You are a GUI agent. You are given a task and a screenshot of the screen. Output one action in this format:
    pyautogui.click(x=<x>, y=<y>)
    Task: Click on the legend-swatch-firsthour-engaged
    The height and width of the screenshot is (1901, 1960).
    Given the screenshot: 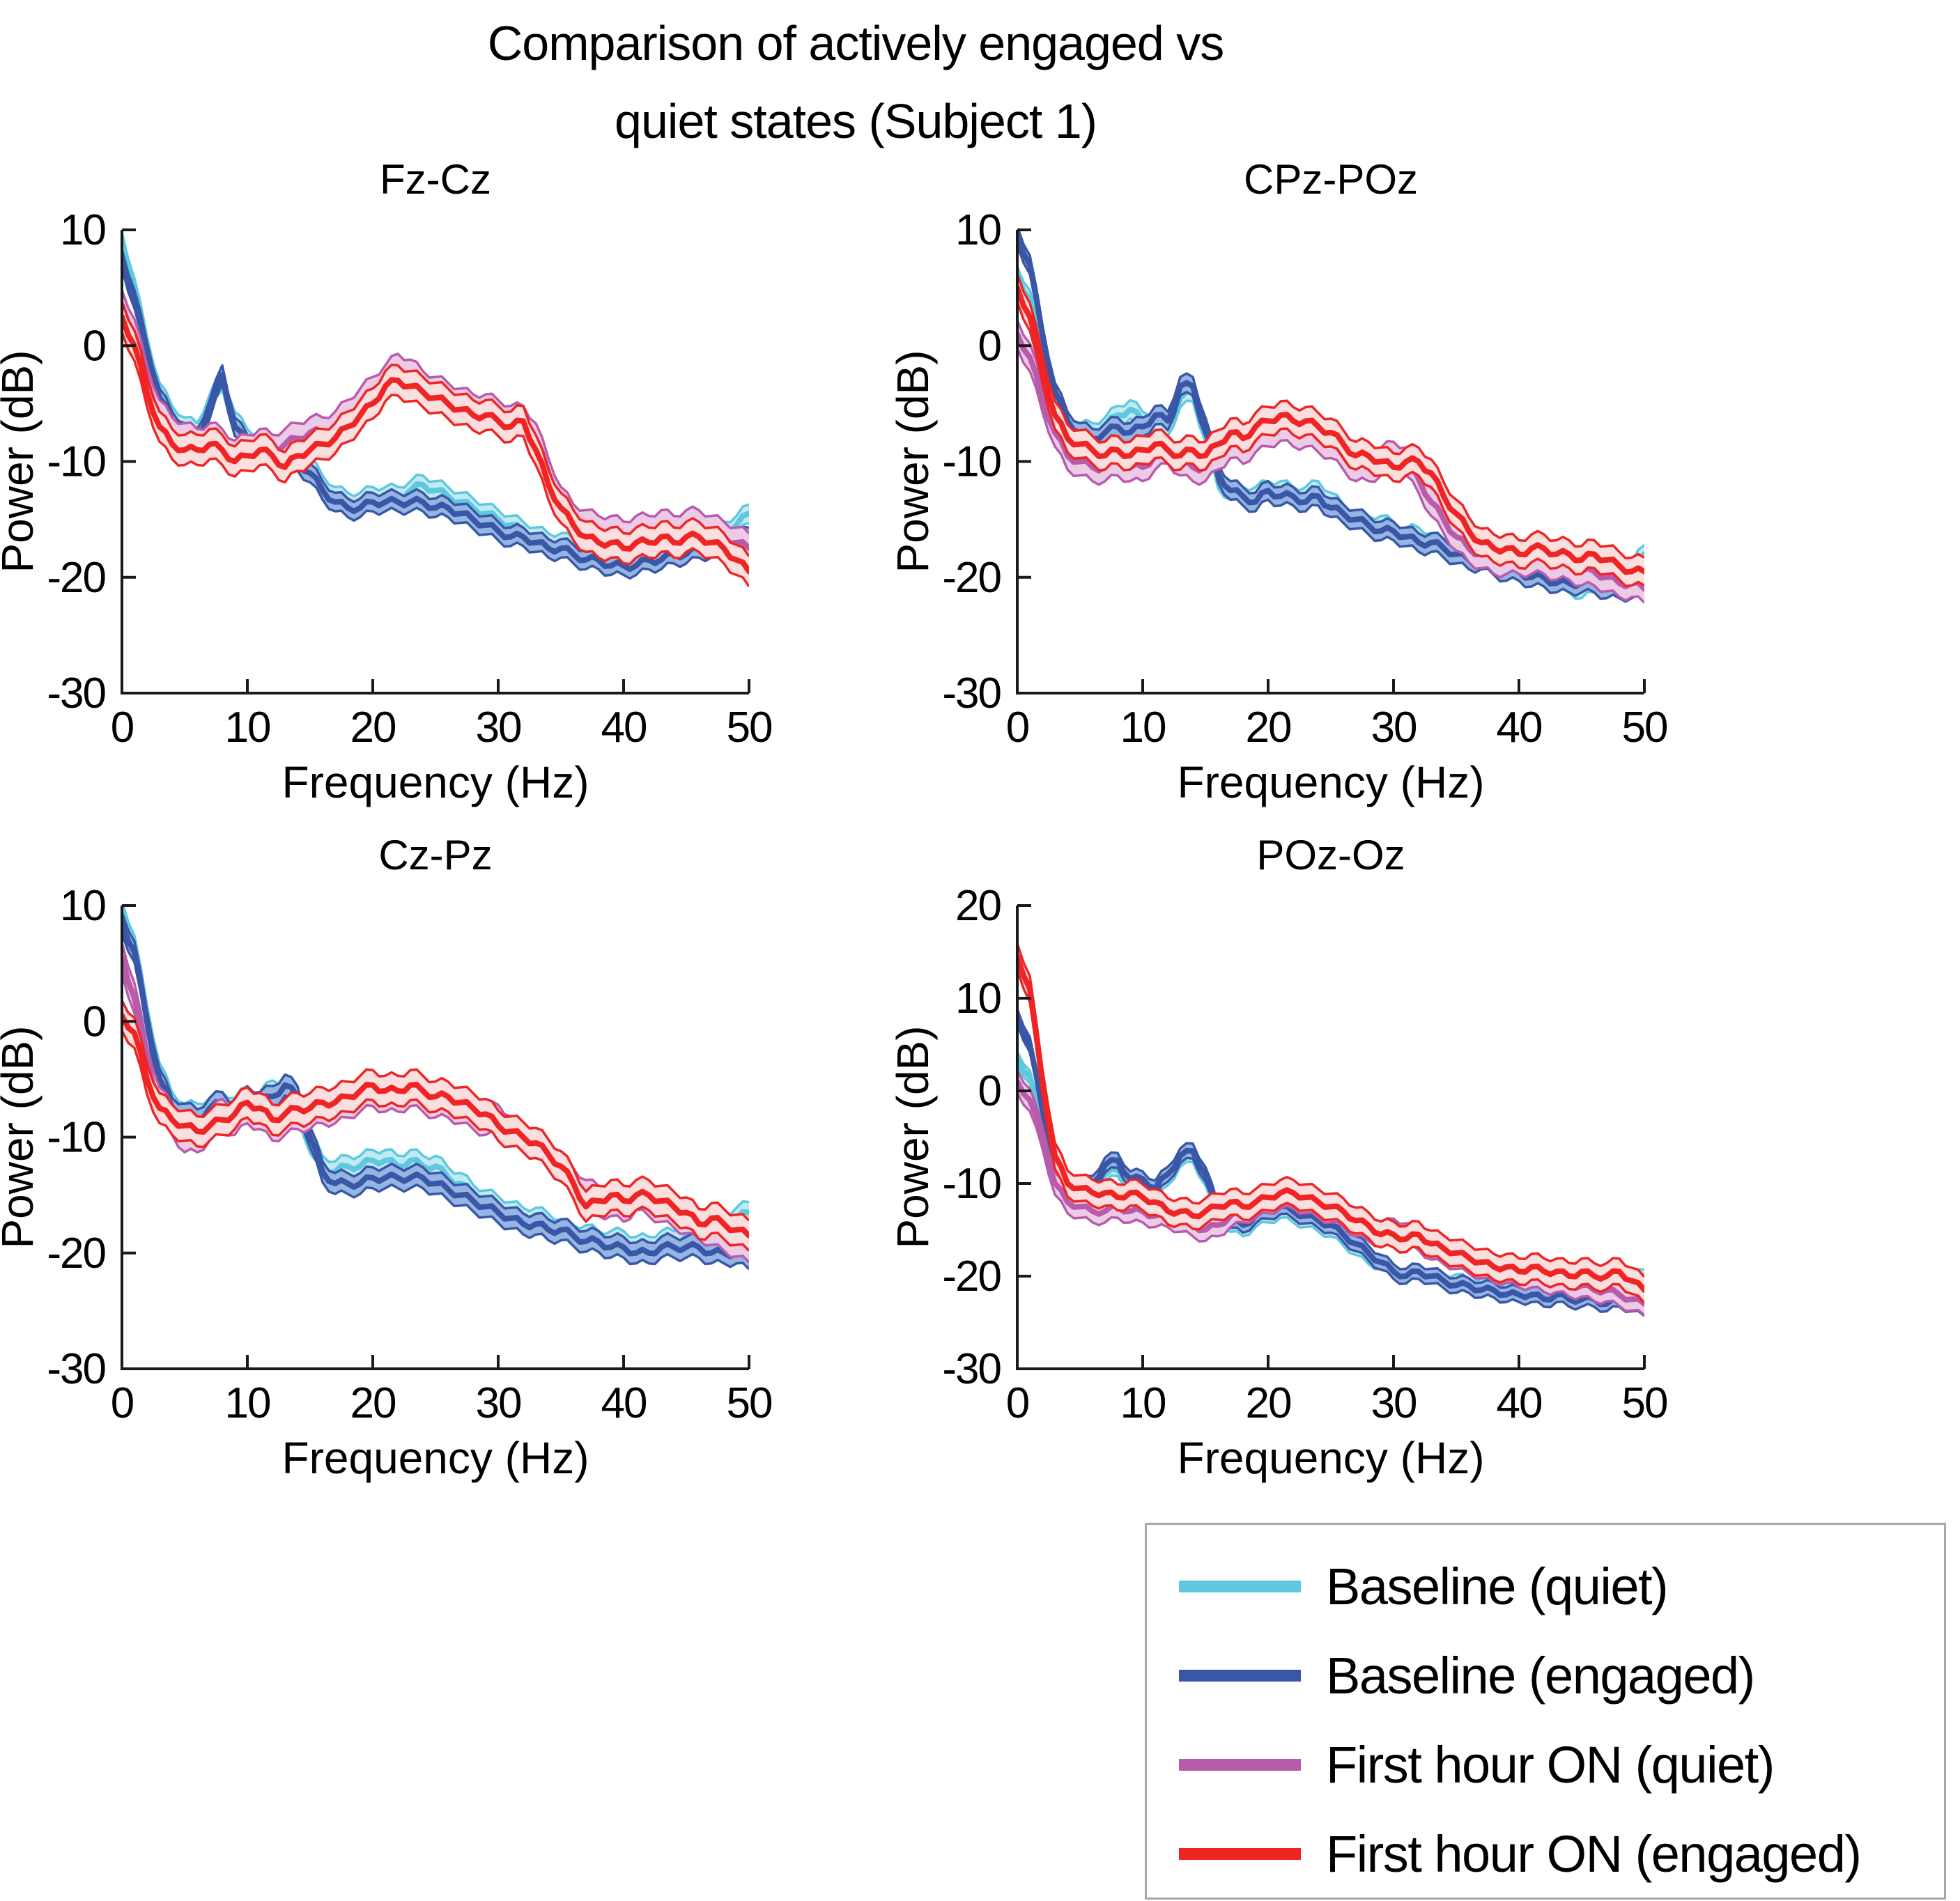 What is the action you would take?
    pyautogui.click(x=1240, y=1854)
    